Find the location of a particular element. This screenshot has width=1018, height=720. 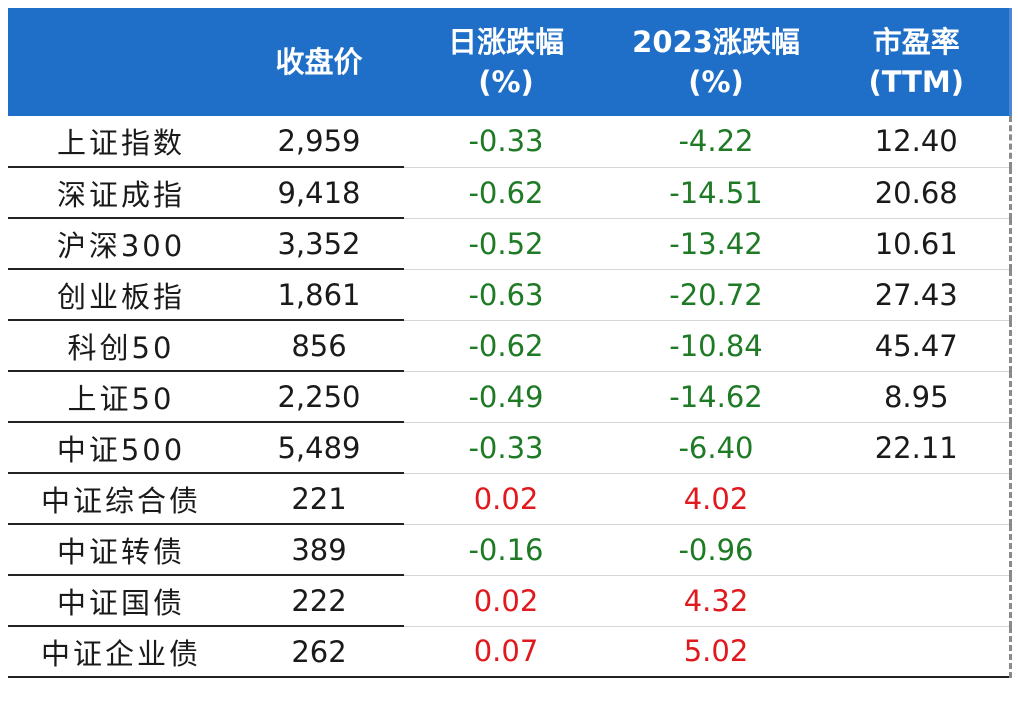

index-name-cell: 中证企业债 is located at coordinates (121, 652).